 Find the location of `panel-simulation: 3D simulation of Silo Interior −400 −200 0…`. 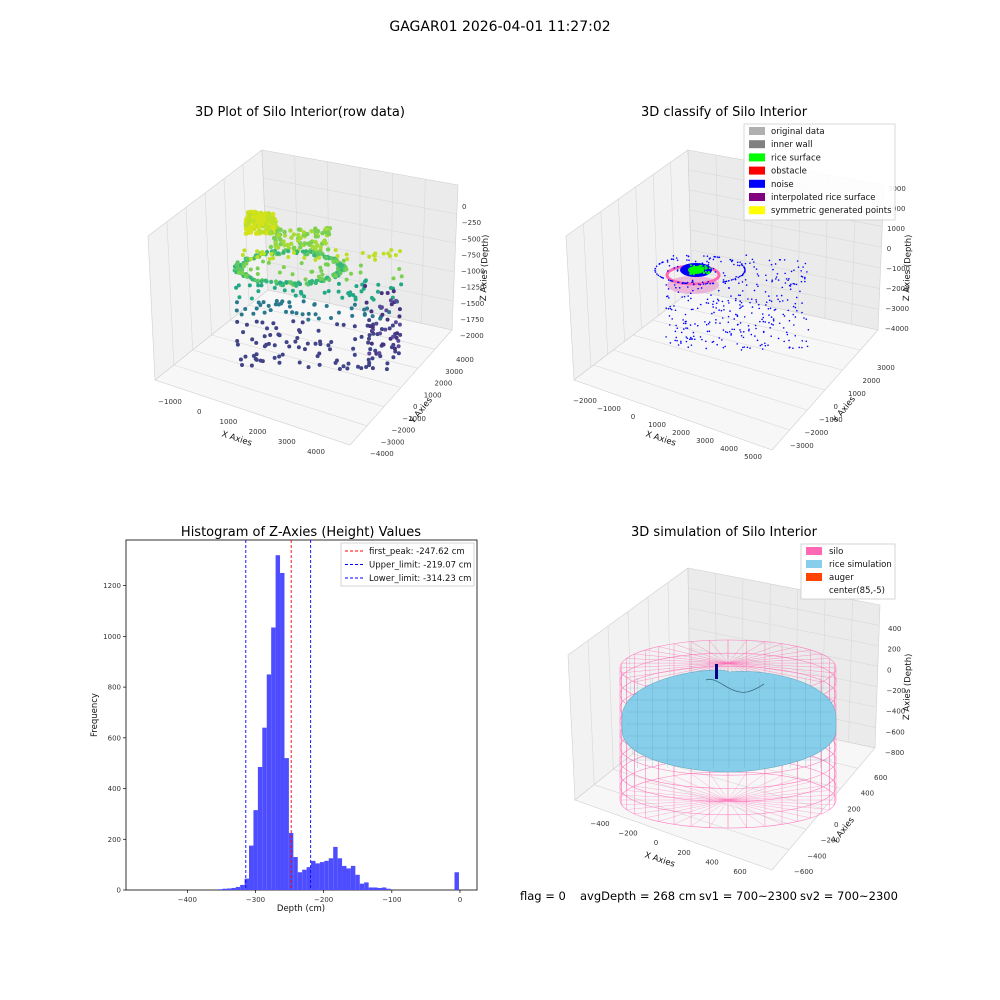

panel-simulation: 3D simulation of Silo Interior −400 −200 0… is located at coordinates (740, 700).